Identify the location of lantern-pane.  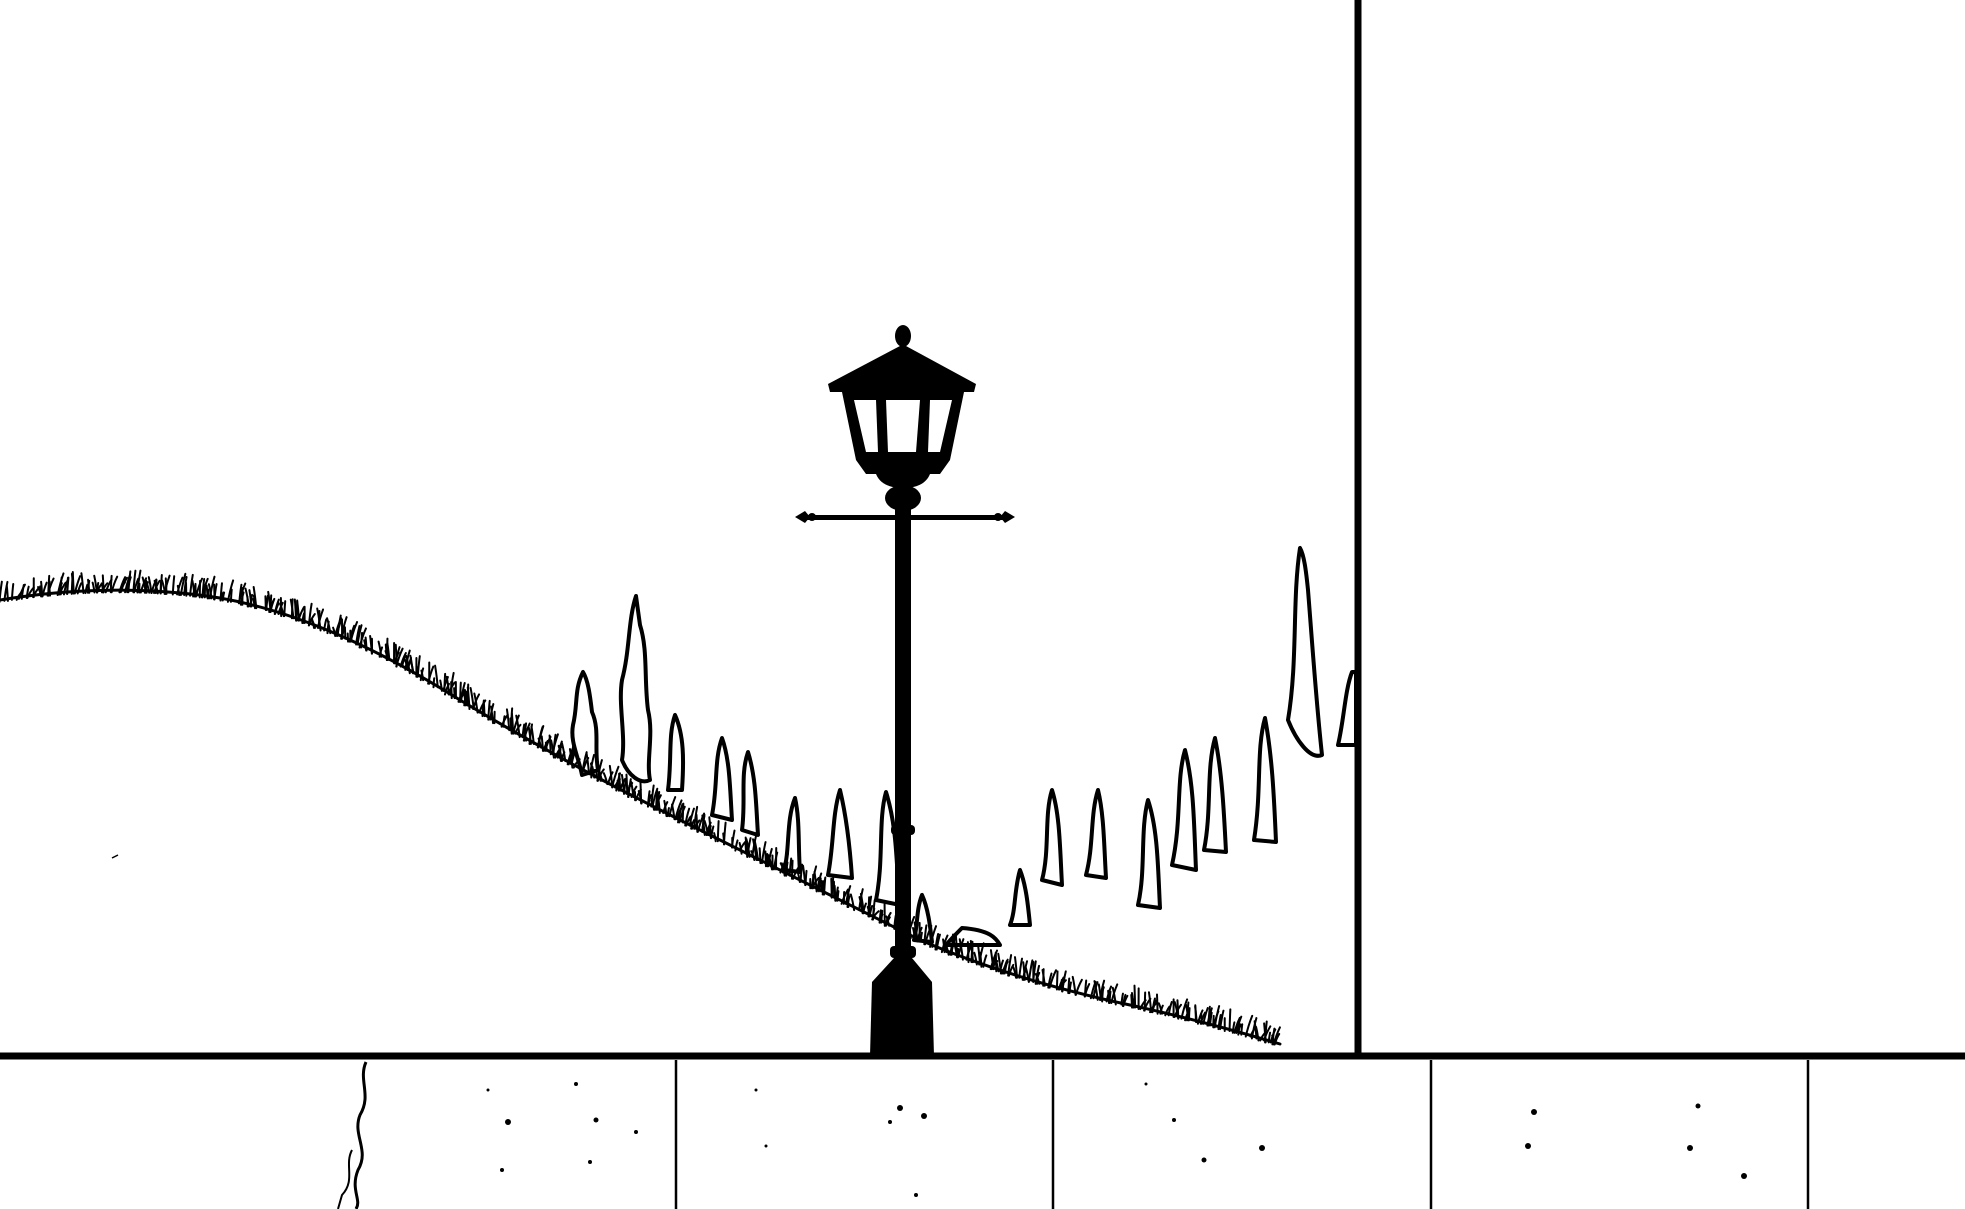
(866, 426).